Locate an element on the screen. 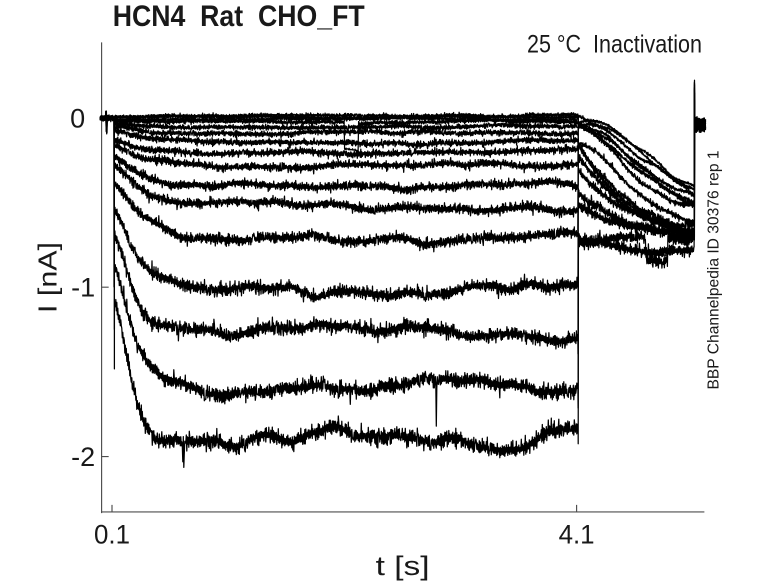 Image resolution: width=778 pixels, height=583 pixels. svg-text: HCN4 Rat CHO_FT is located at coordinates (239, 16).